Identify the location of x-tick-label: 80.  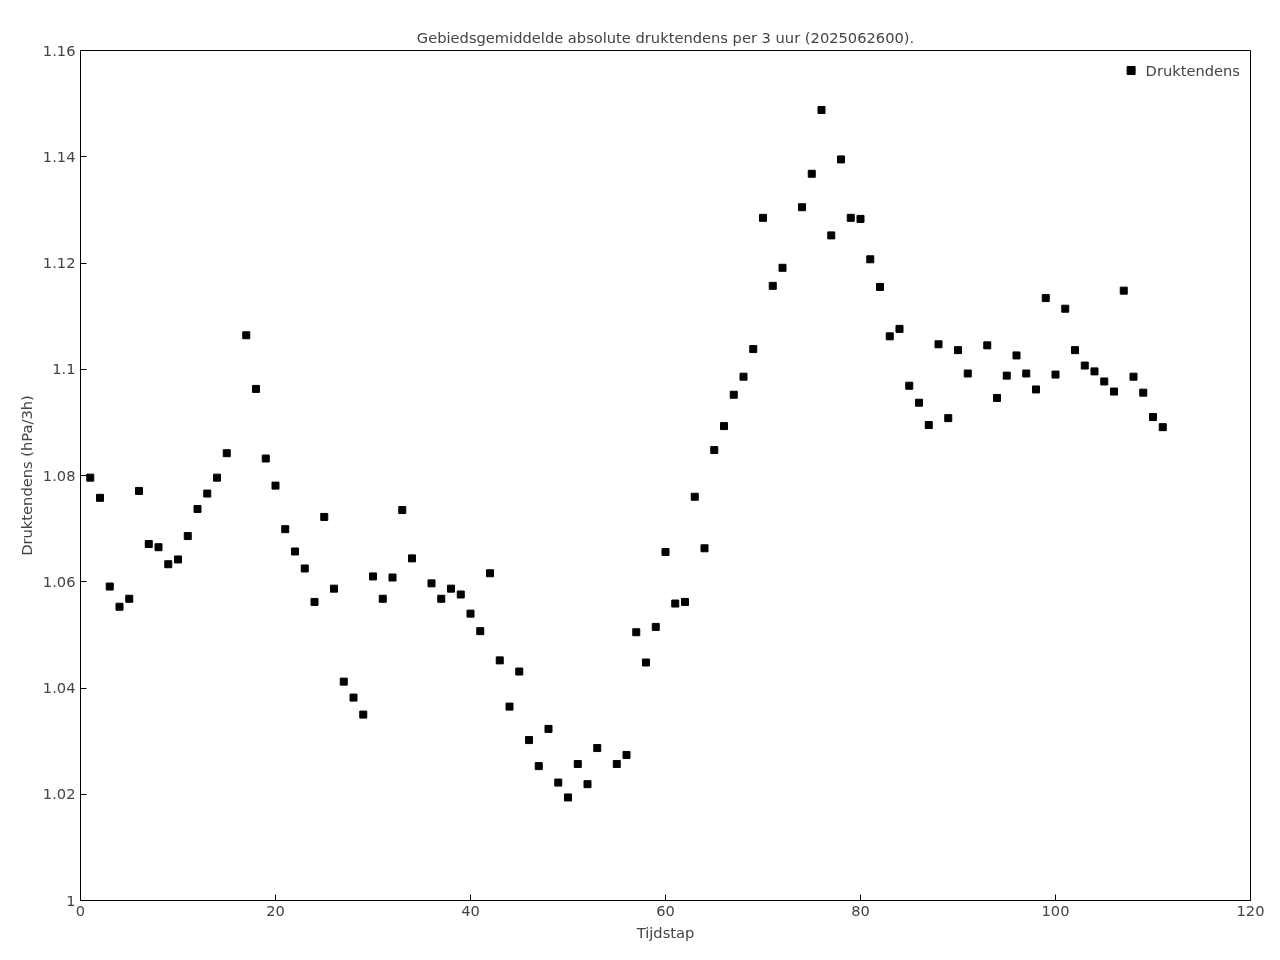
(860, 910).